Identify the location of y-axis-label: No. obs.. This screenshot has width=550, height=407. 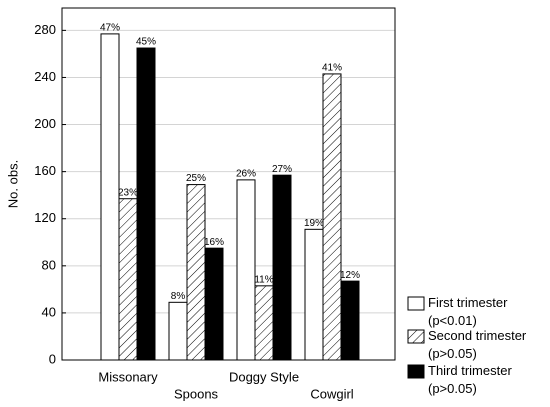
(12, 184).